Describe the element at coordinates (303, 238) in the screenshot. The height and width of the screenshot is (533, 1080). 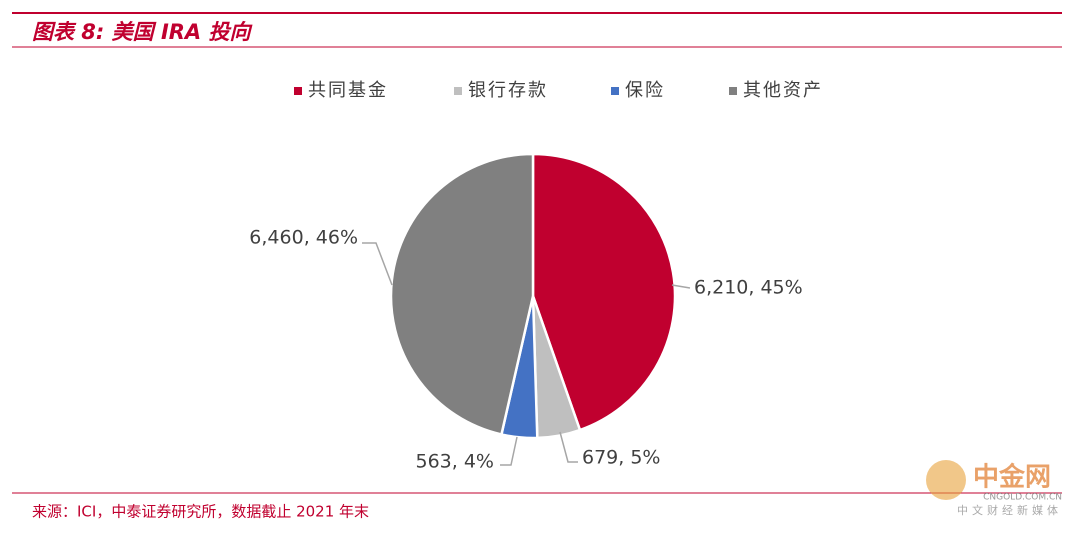
I see `data-label: 6,460, 46%` at that location.